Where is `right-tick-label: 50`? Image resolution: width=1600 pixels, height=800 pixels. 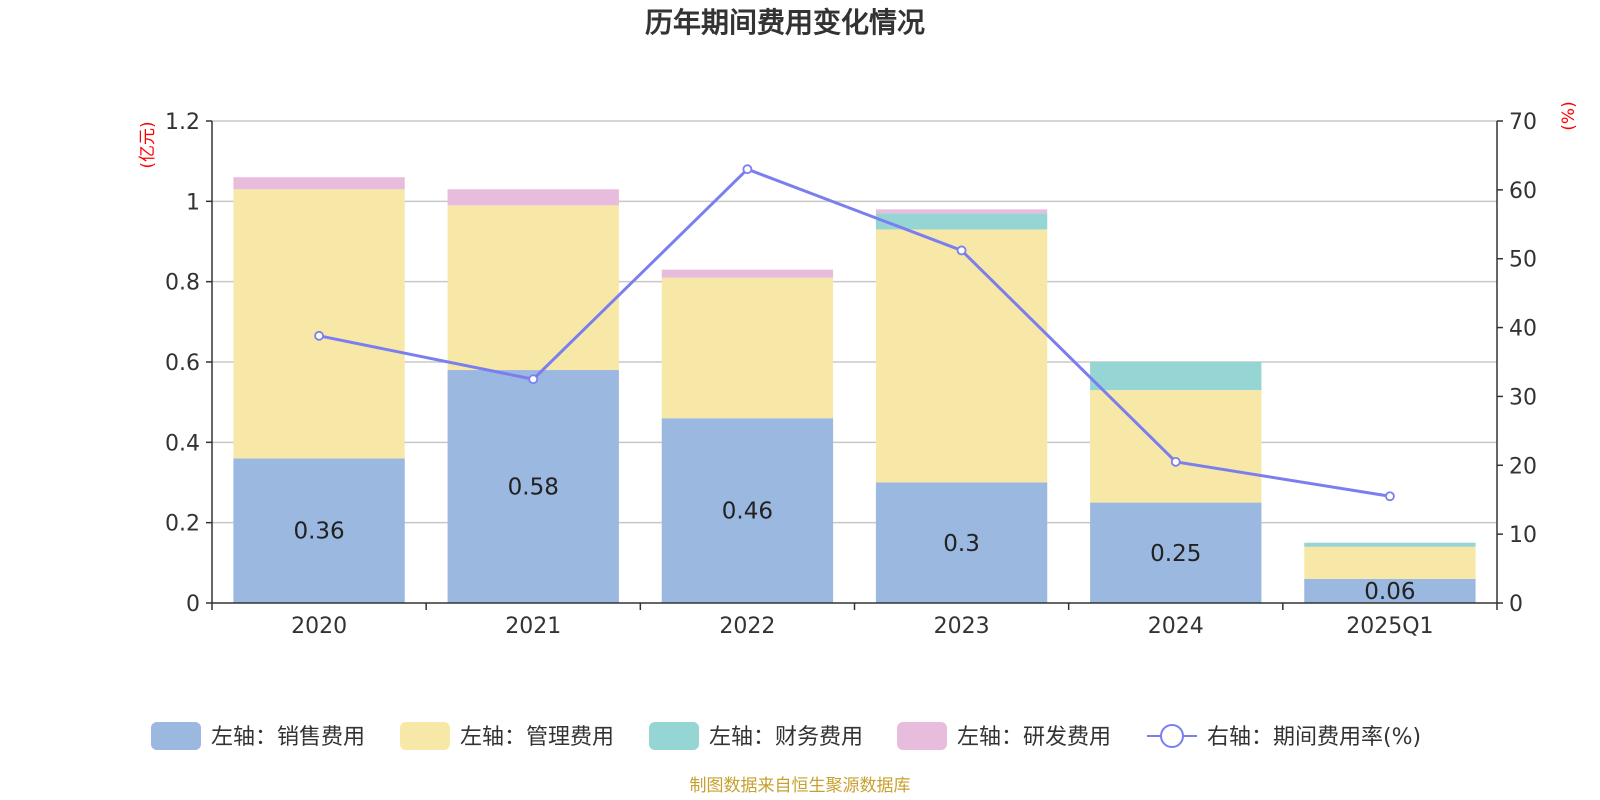
right-tick-label: 50 is located at coordinates (1523, 260).